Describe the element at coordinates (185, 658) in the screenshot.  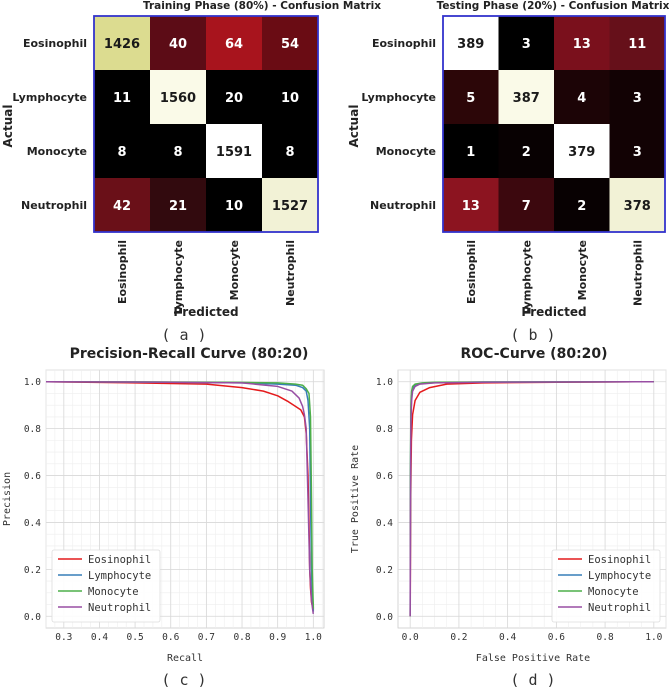
I see `pr-xlabel: Recall` at that location.